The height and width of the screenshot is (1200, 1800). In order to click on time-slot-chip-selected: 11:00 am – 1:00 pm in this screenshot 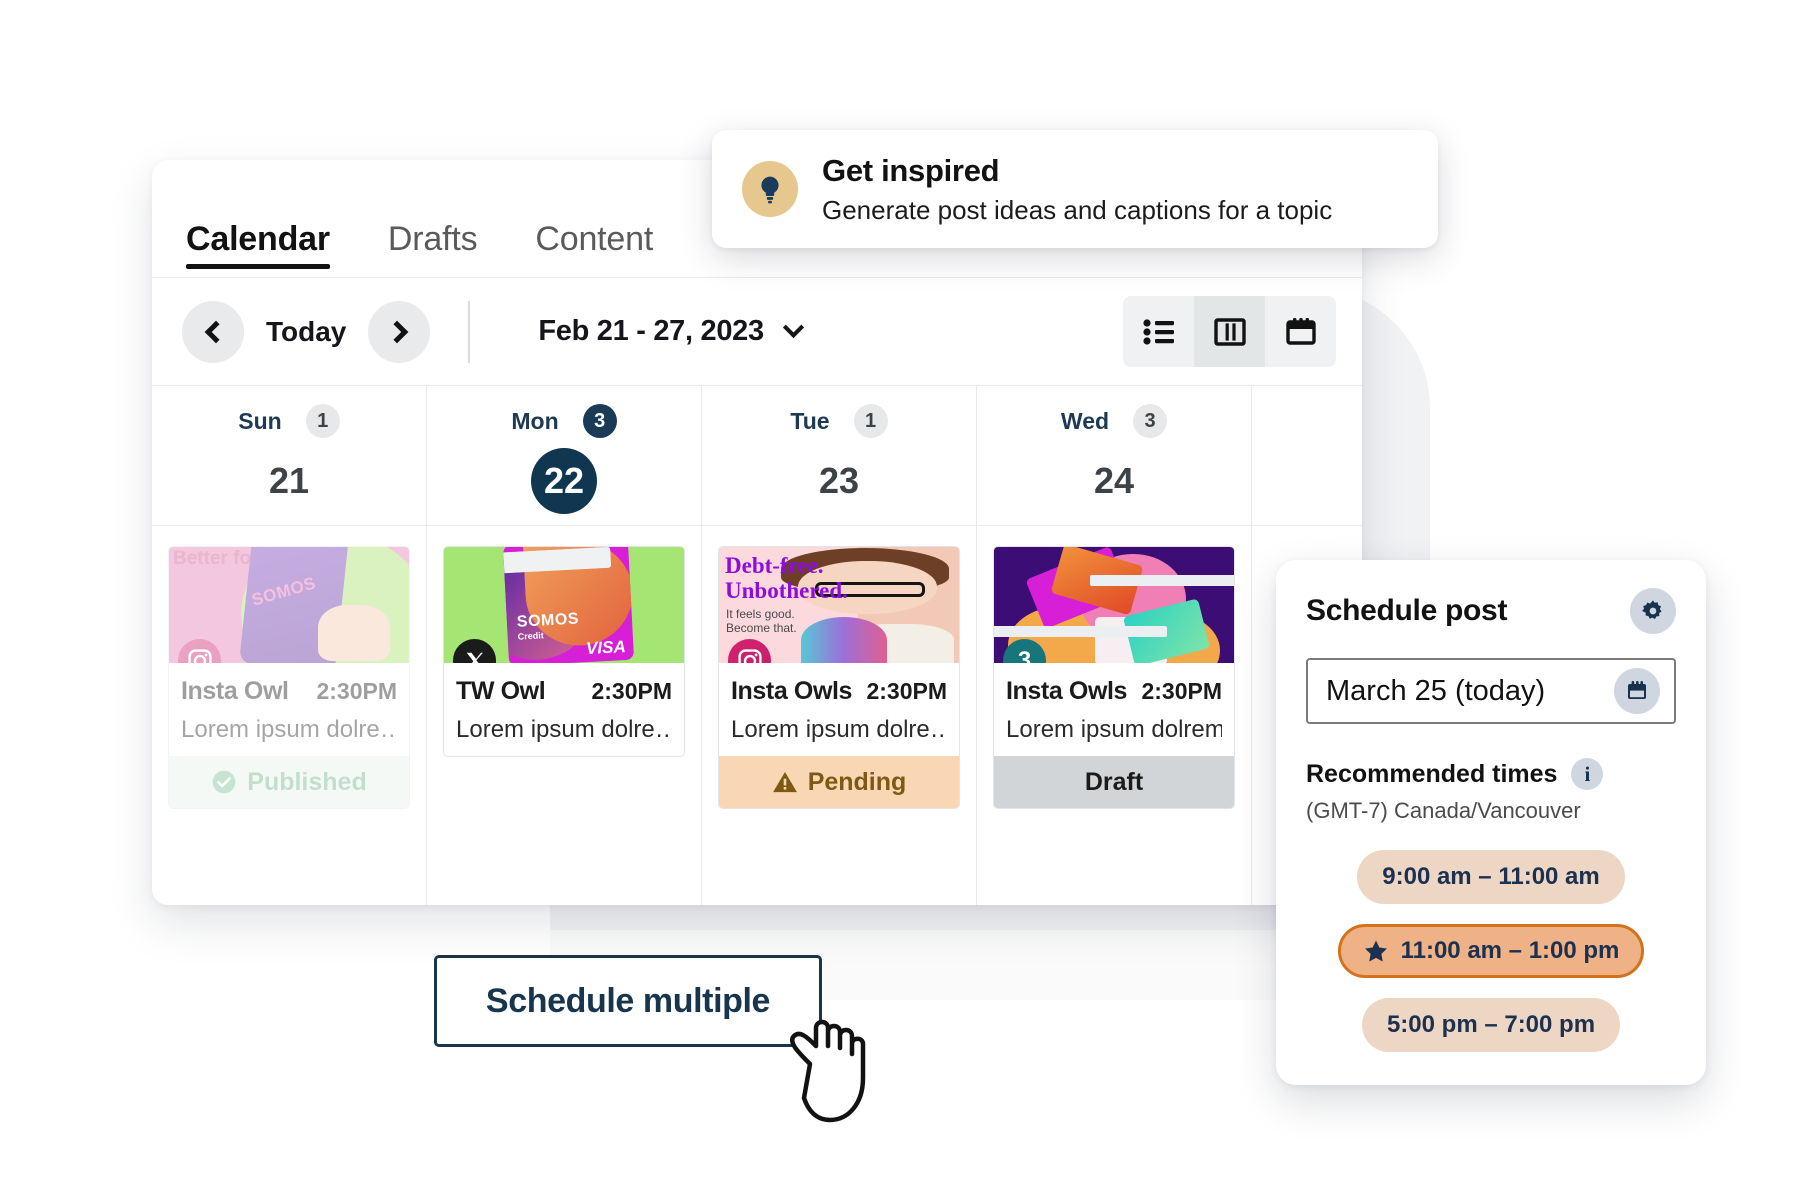, I will do `click(1491, 951)`.